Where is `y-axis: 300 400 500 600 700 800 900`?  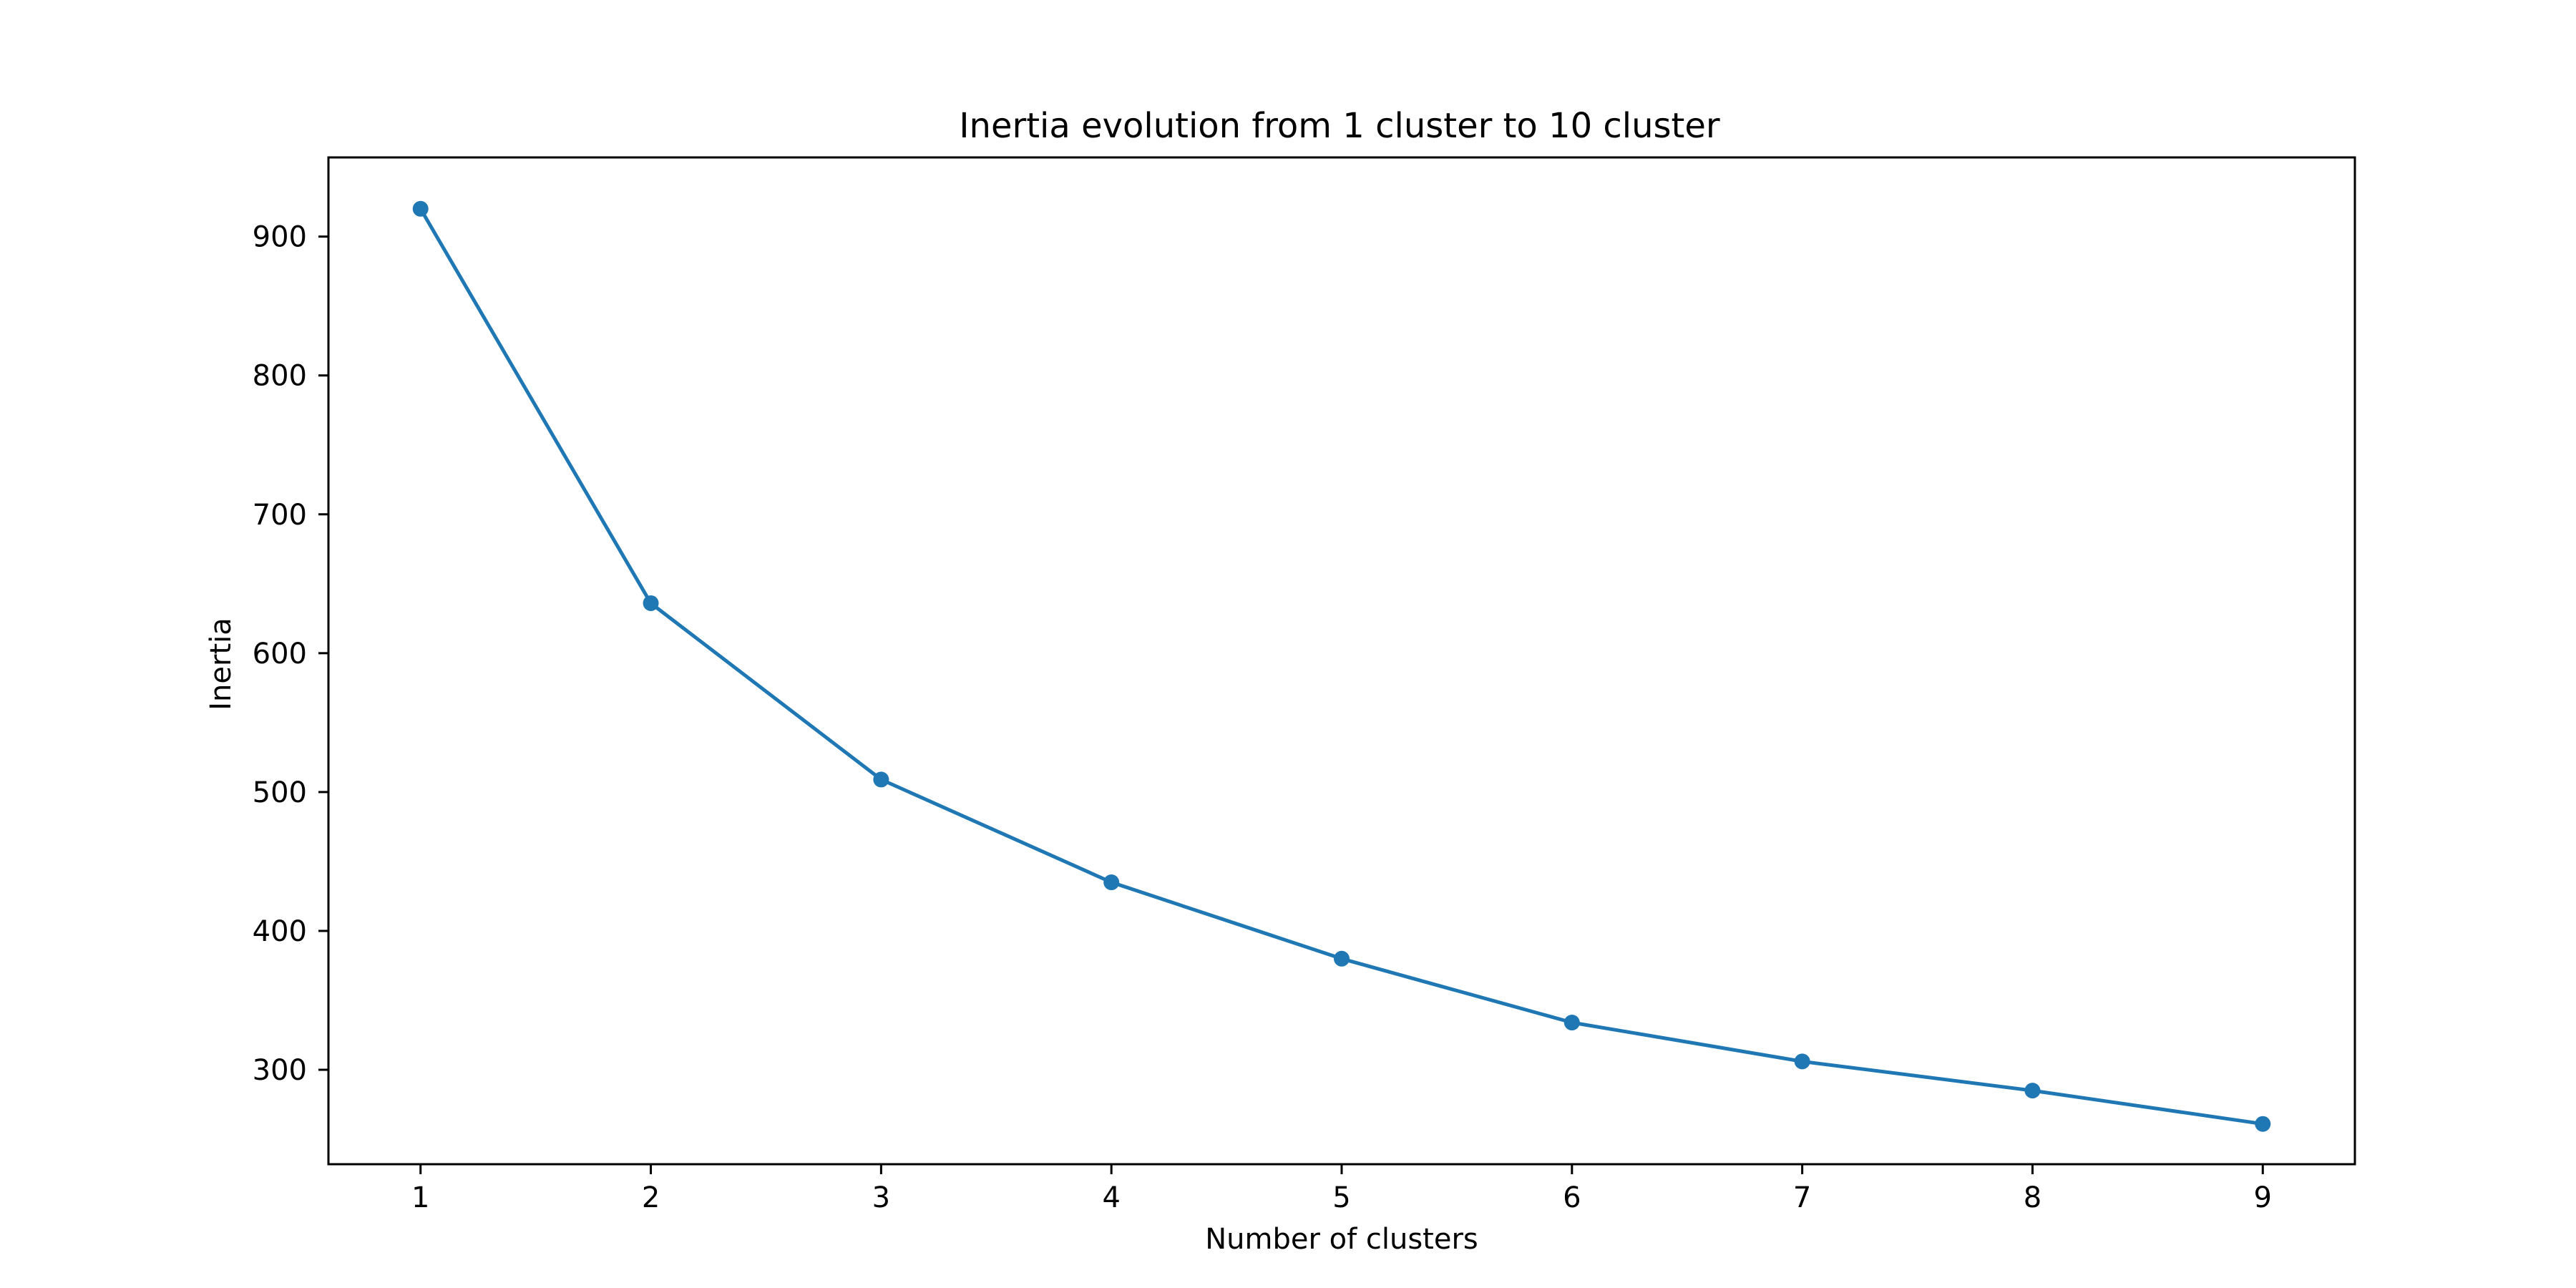 y-axis: 300 400 500 600 700 800 900 is located at coordinates (290, 654).